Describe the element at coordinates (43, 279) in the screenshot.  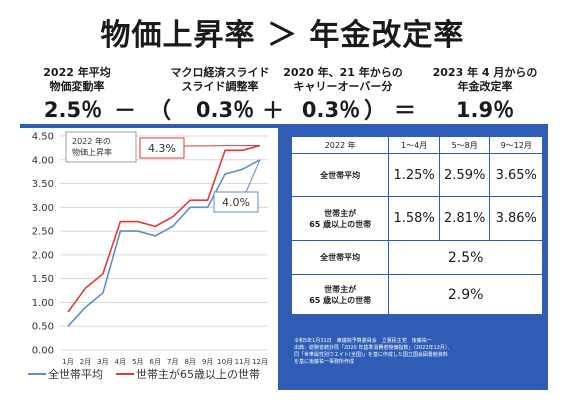
I see `y-tick-label: 1.50` at that location.